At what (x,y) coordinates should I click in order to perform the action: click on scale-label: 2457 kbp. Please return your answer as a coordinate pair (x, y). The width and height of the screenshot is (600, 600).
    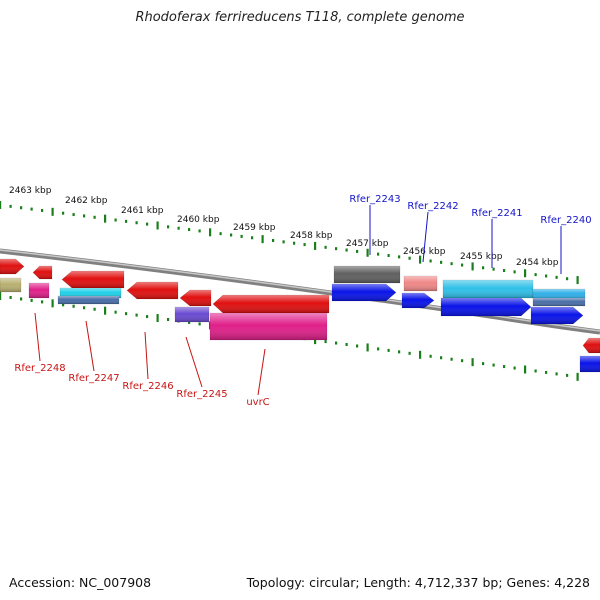
    Looking at the image, I should click on (367, 244).